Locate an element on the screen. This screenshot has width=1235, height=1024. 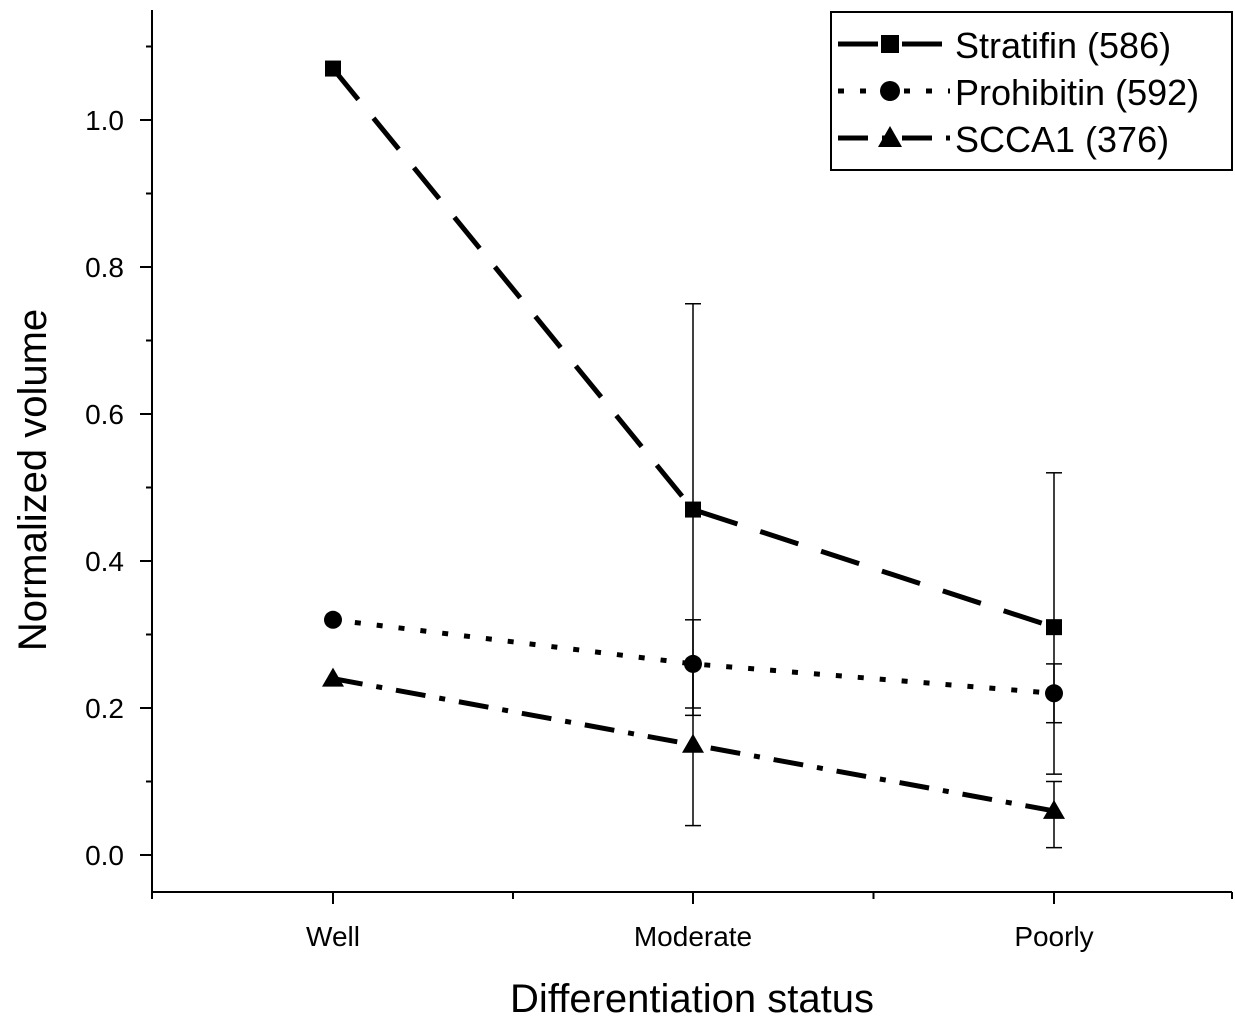
x-axis-title: Differentiation status is located at coordinates (692, 999).